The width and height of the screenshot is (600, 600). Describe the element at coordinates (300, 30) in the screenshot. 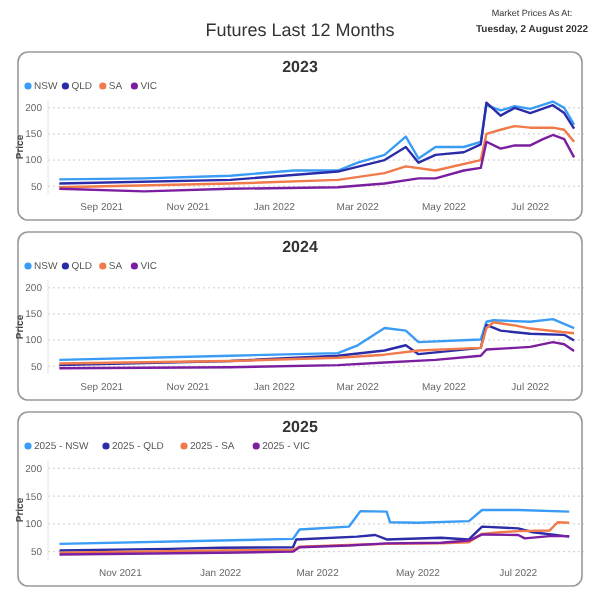

I see `text: Futures Last 12 Months` at that location.